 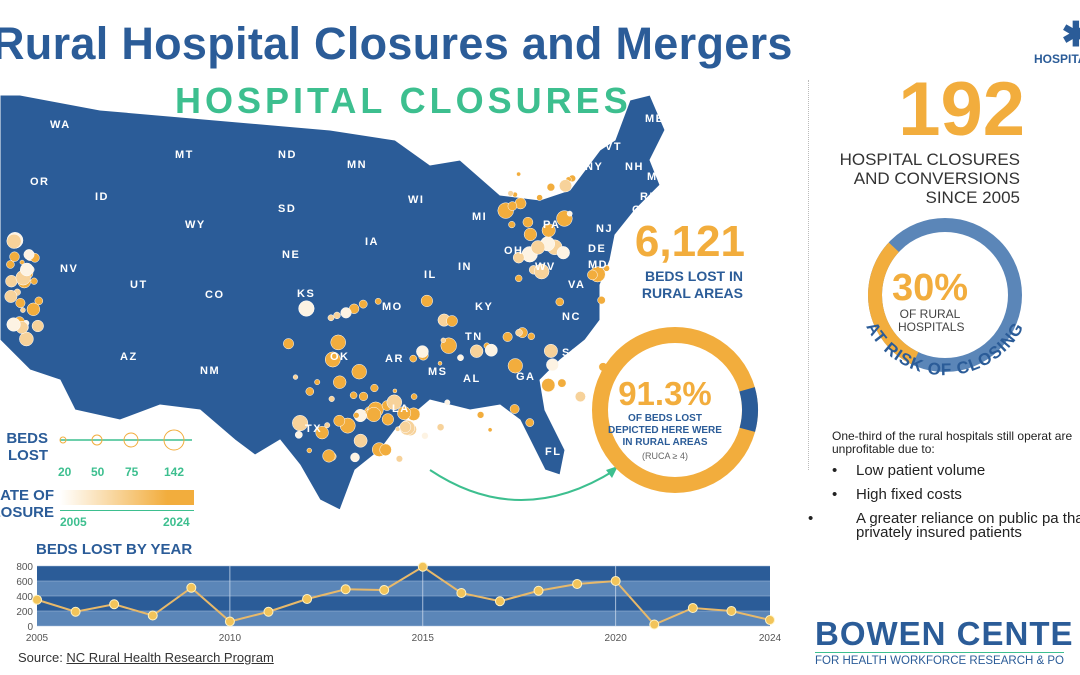 What do you see at coordinates (956, 470) in the screenshot?
I see `reason-item: Low patient volume` at bounding box center [956, 470].